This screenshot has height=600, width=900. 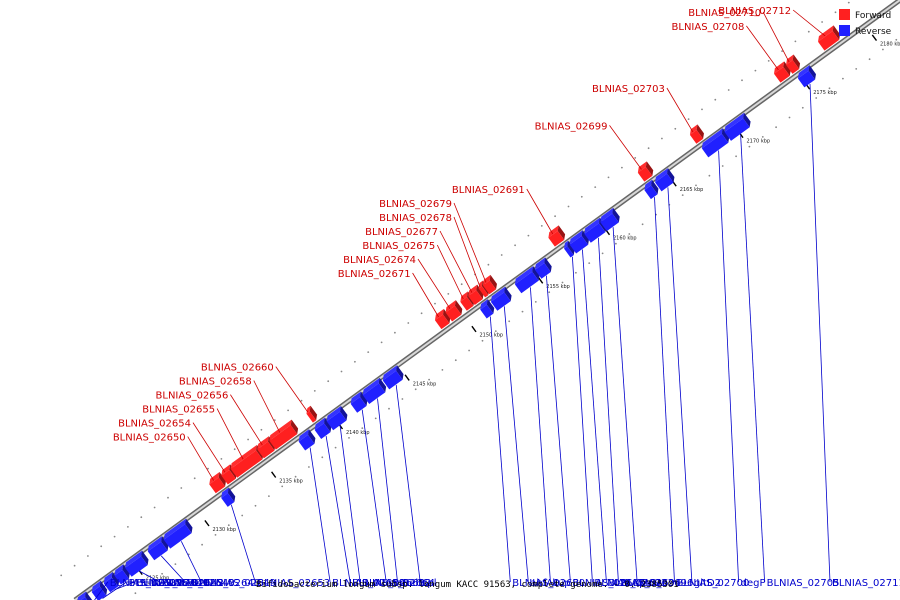 I want to click on gene-label: BLNIAS_02655, so click(x=178, y=410).